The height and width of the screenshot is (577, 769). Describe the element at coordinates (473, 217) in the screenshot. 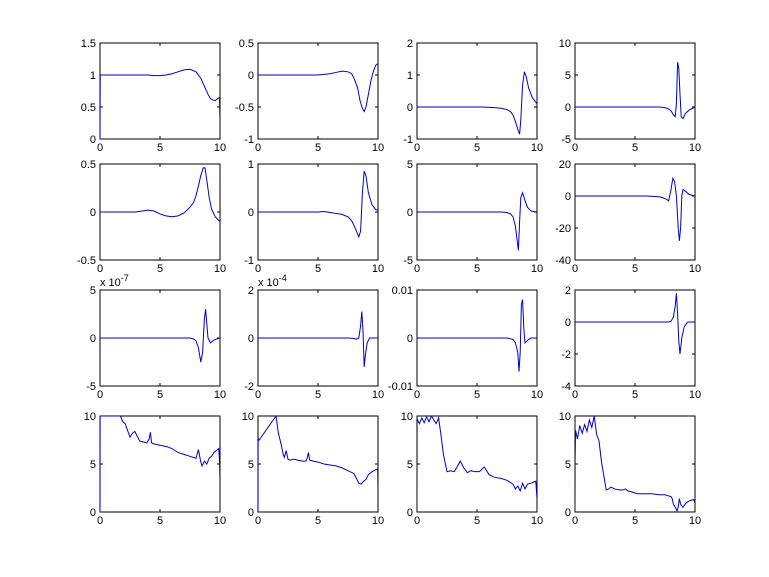

I see `subplot-7: 0 5 10-505` at that location.